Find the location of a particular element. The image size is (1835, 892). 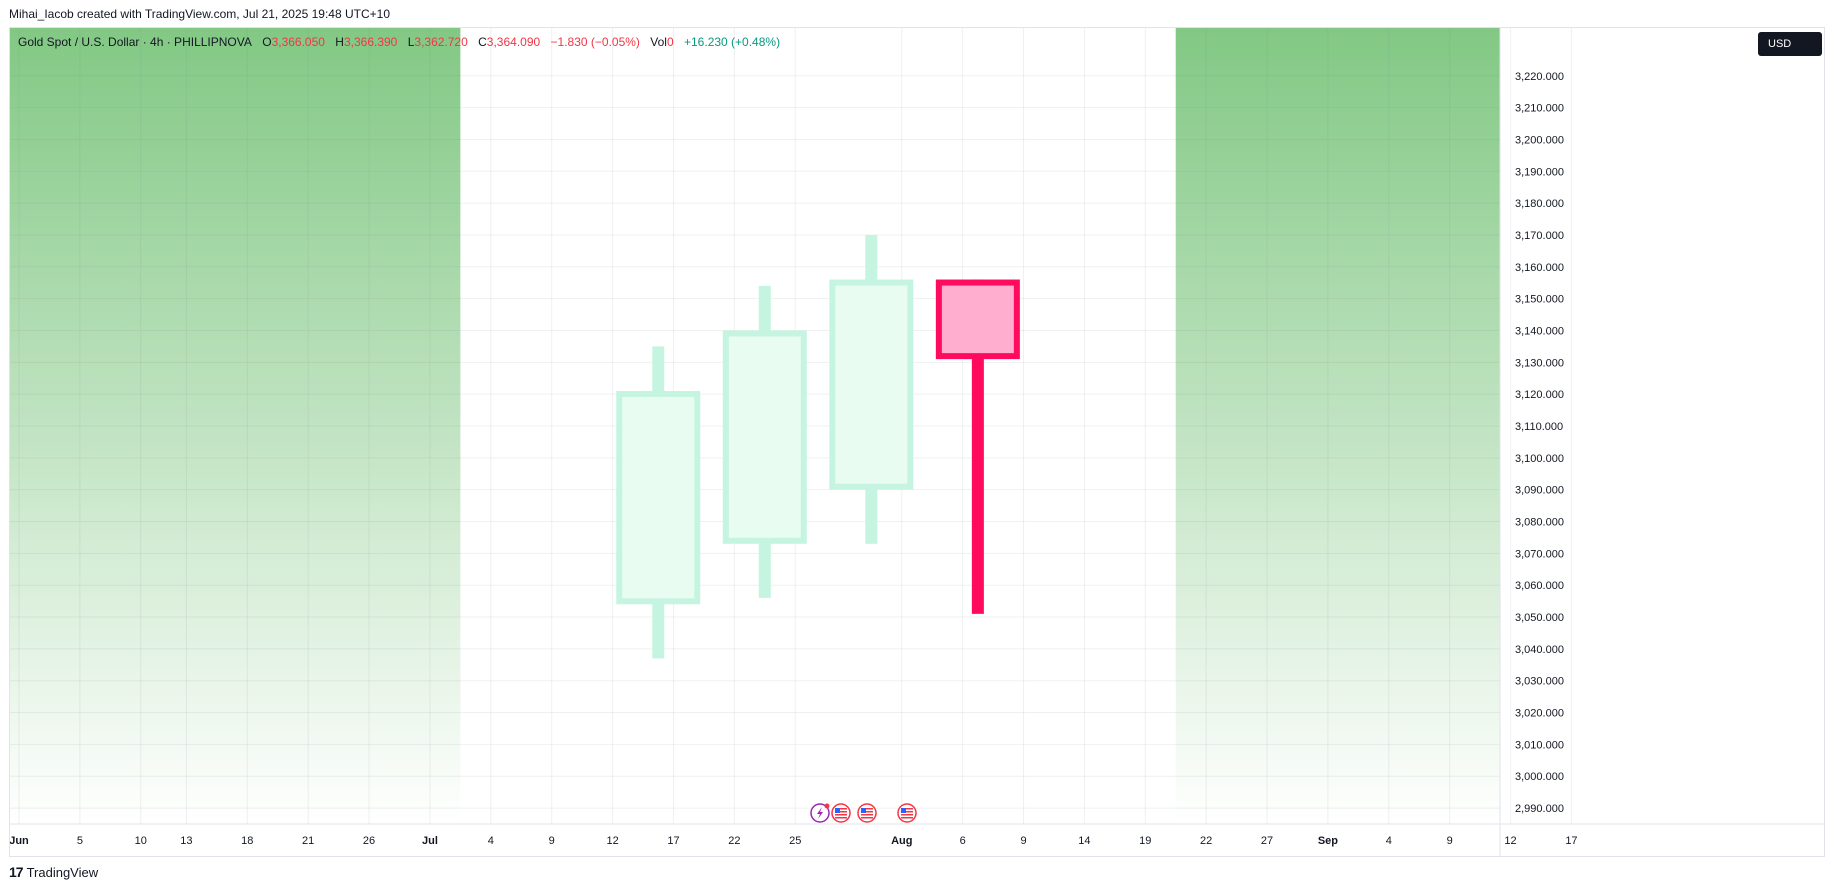

y-tick-label: 3,110.000 is located at coordinates (1539, 427).